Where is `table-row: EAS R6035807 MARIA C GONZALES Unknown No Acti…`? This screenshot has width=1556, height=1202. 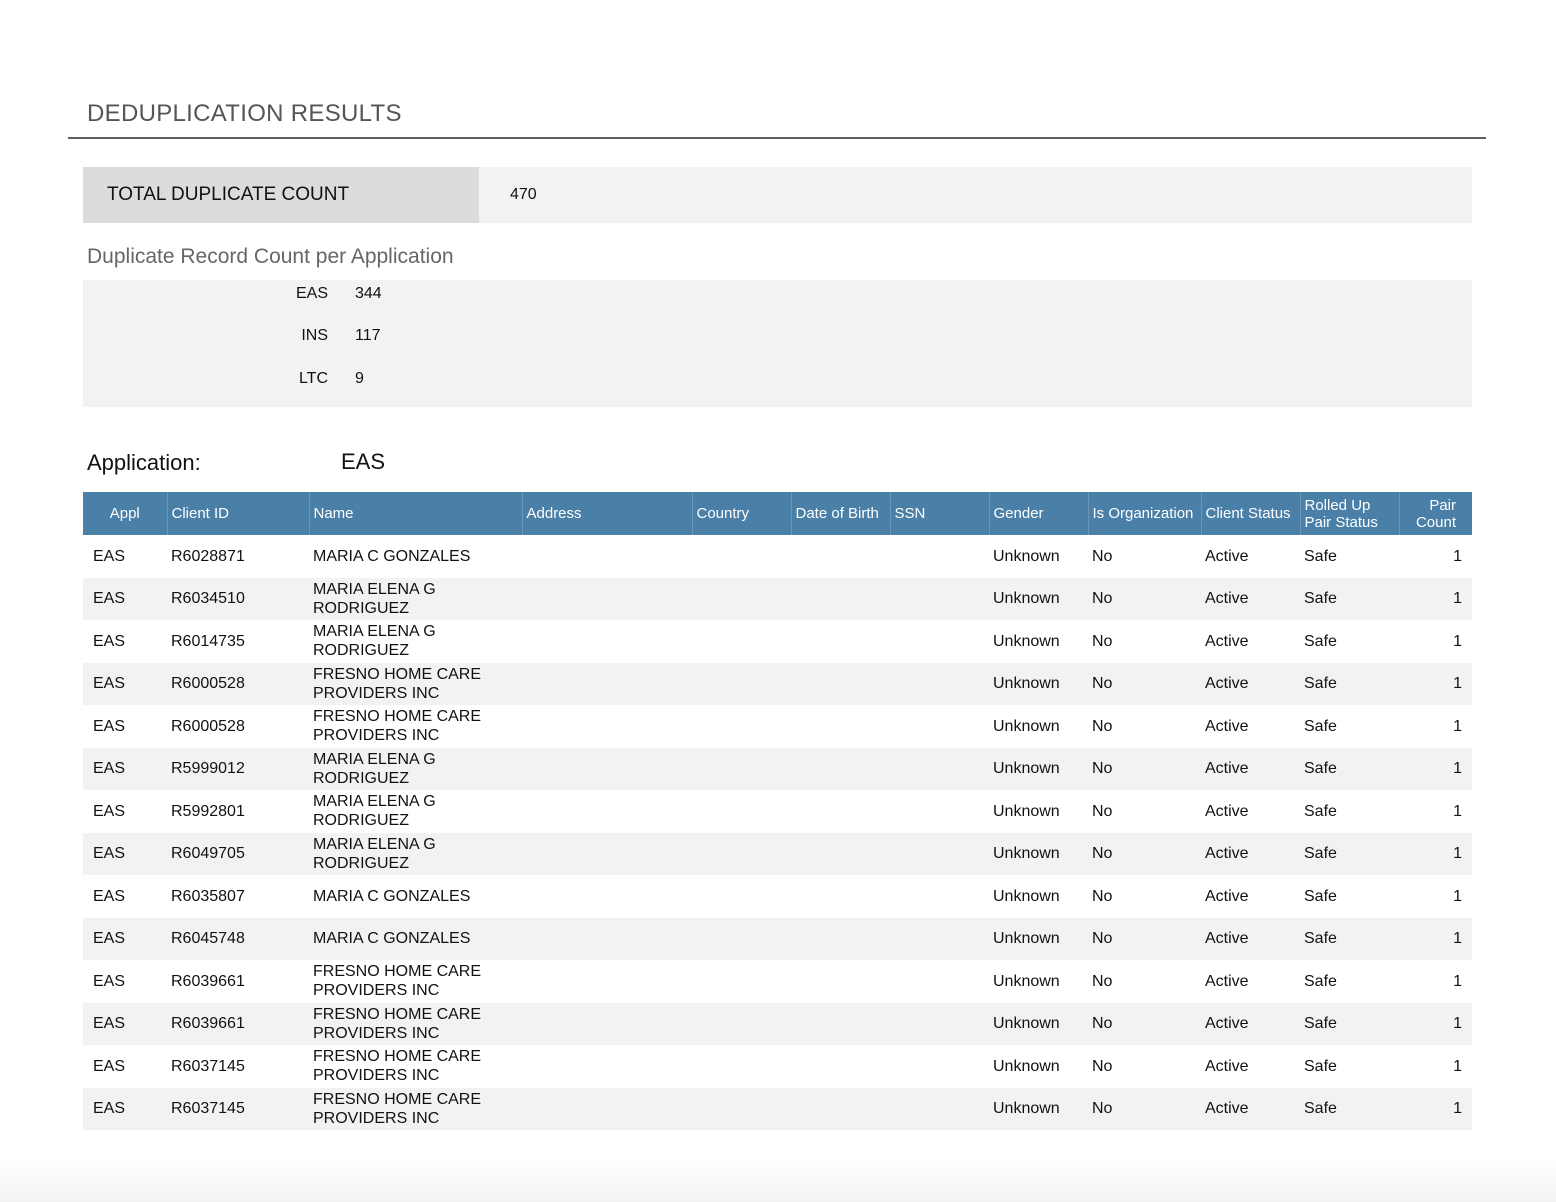 table-row: EAS R6035807 MARIA C GONZALES Unknown No Acti… is located at coordinates (777, 896).